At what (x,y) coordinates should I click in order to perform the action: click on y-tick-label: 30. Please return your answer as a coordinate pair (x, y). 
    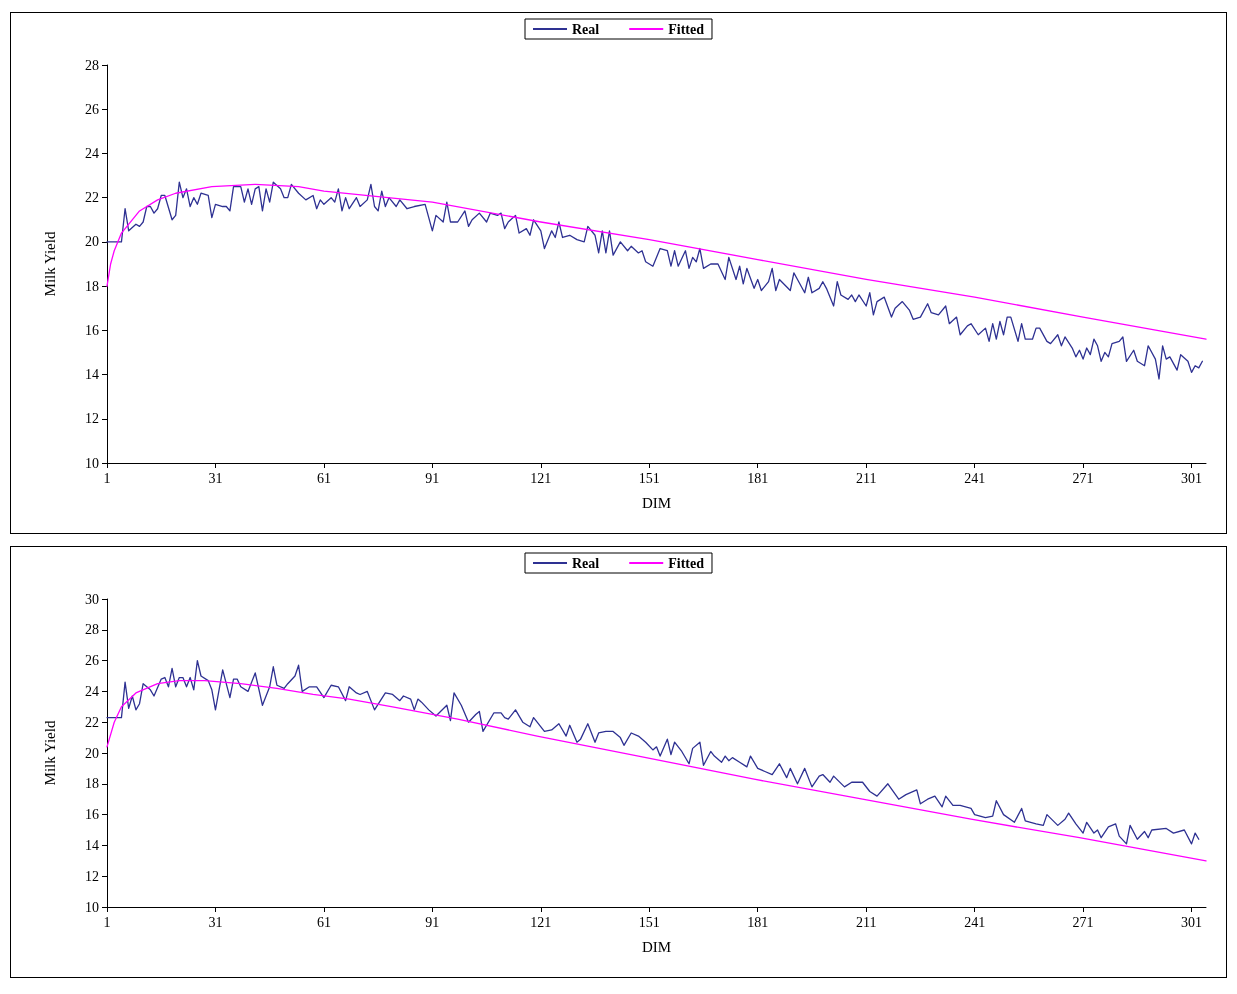
    Looking at the image, I should click on (92, 599).